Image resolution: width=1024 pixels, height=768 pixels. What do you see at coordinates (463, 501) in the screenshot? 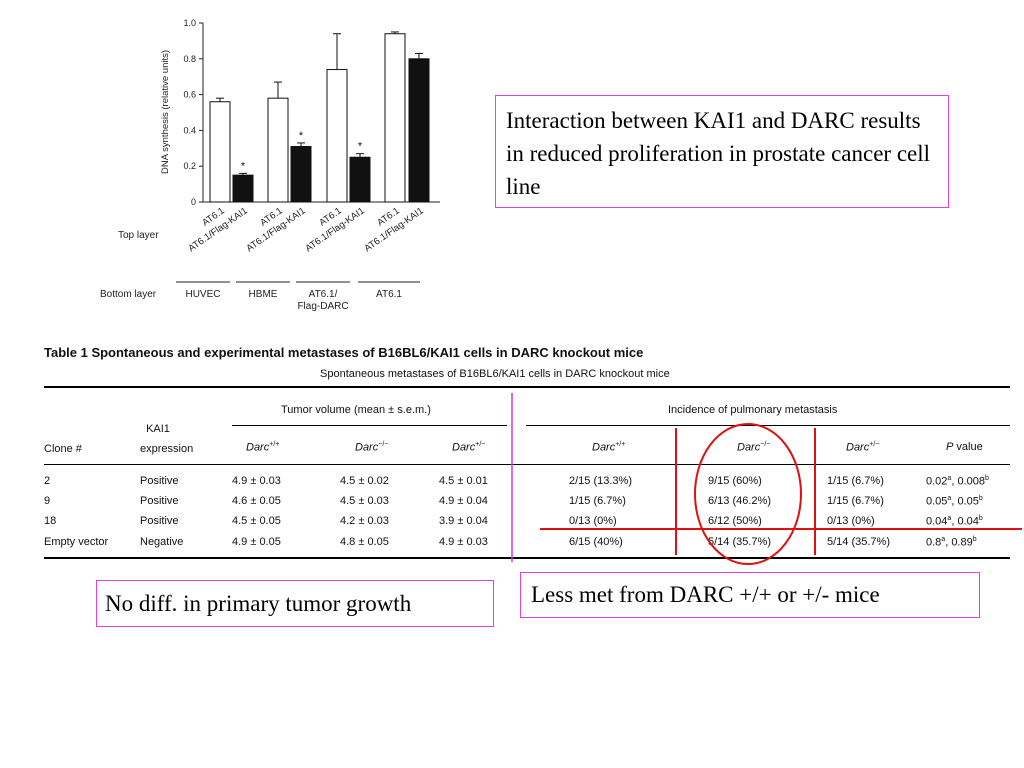
I see `cell-volume-pm: 4.9 ± 0.04` at bounding box center [463, 501].